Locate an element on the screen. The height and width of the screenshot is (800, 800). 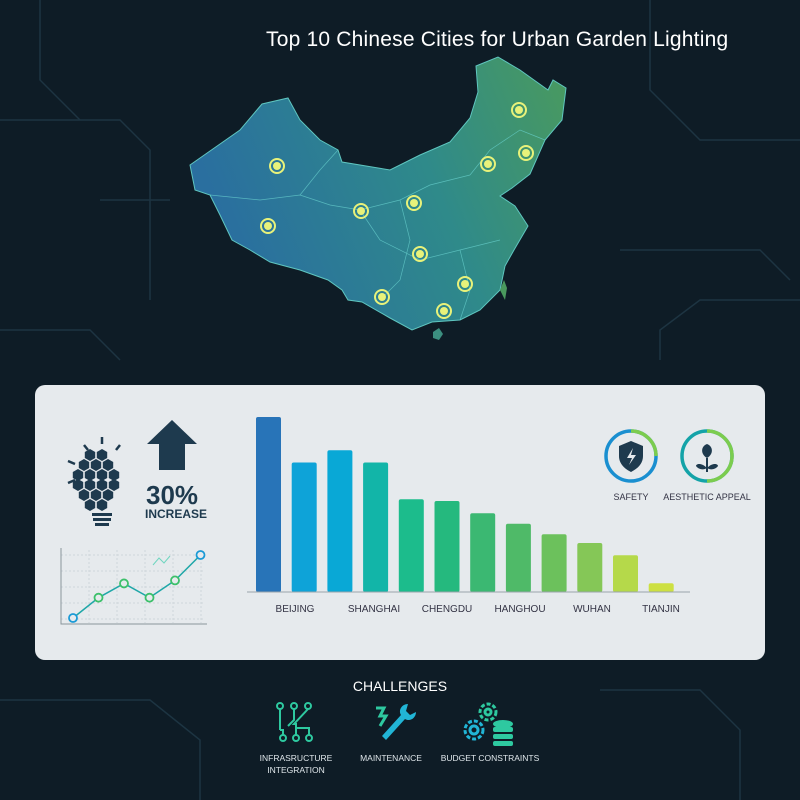
x-tick-label: TIANJIN is located at coordinates (661, 609).